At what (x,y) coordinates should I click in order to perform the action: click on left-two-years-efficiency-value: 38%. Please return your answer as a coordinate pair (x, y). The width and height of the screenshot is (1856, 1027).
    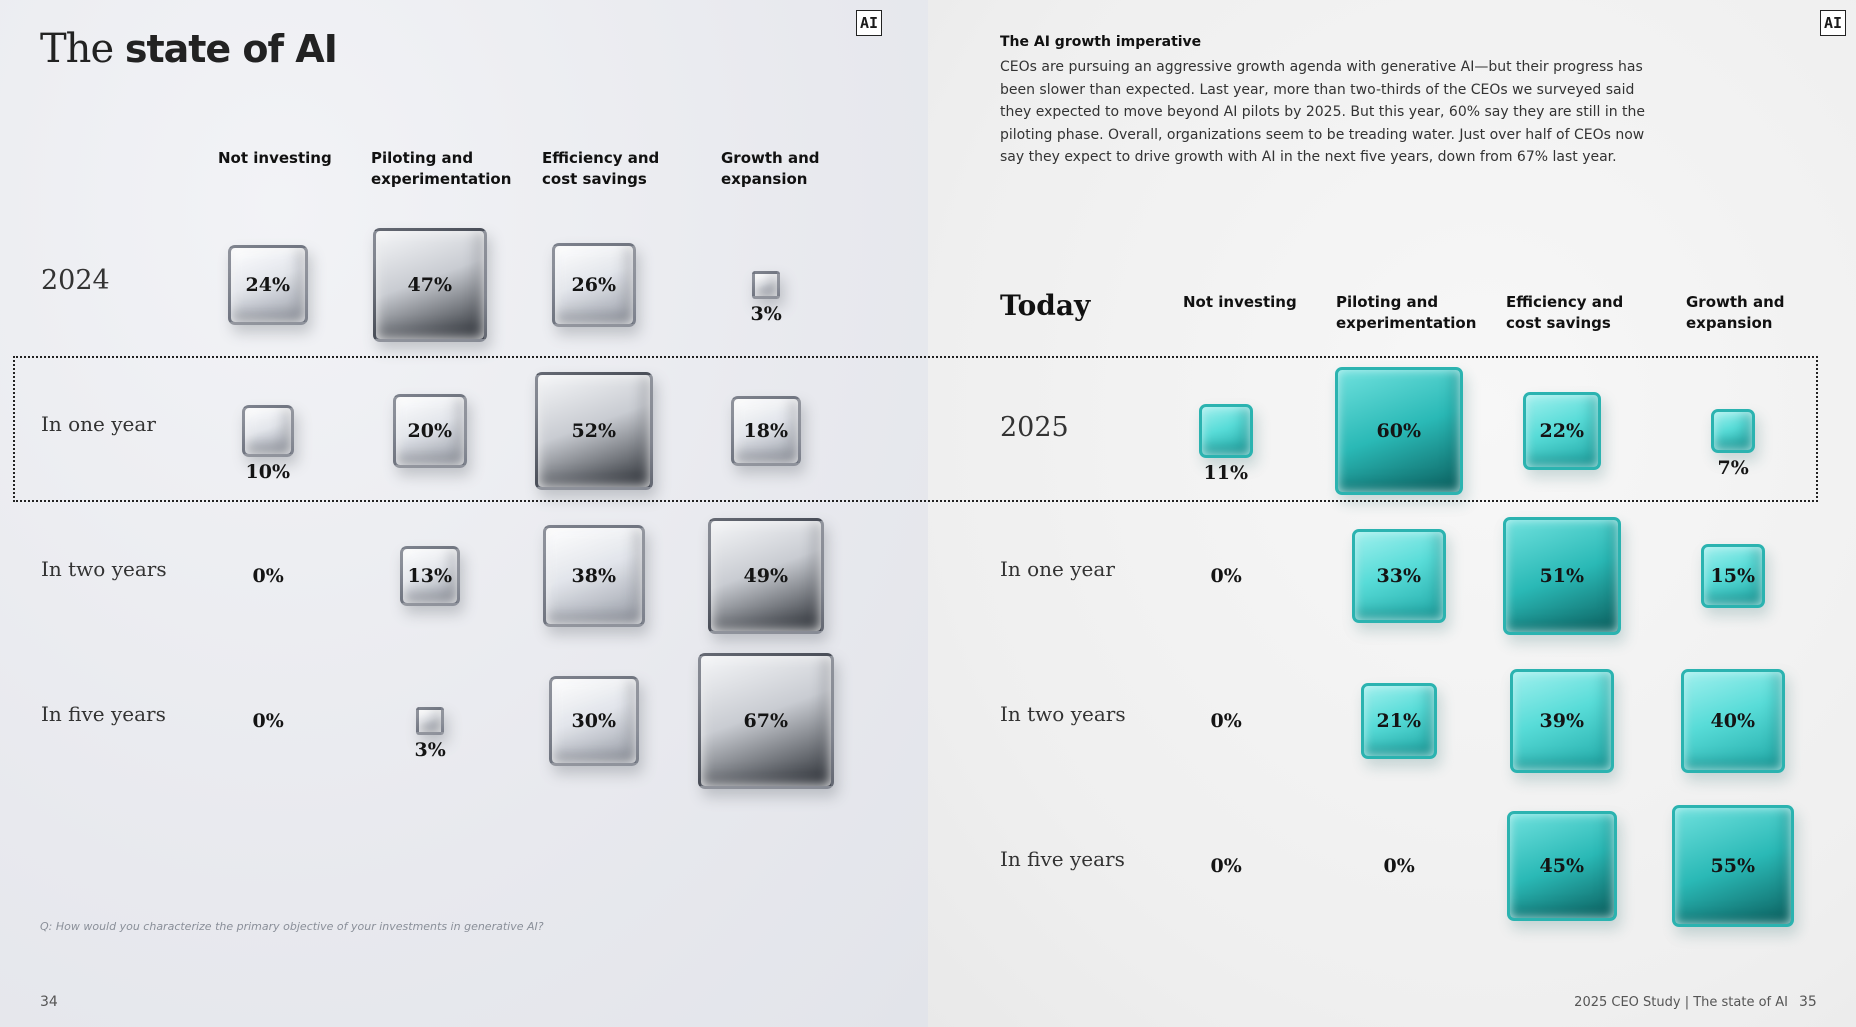
    Looking at the image, I should click on (594, 576).